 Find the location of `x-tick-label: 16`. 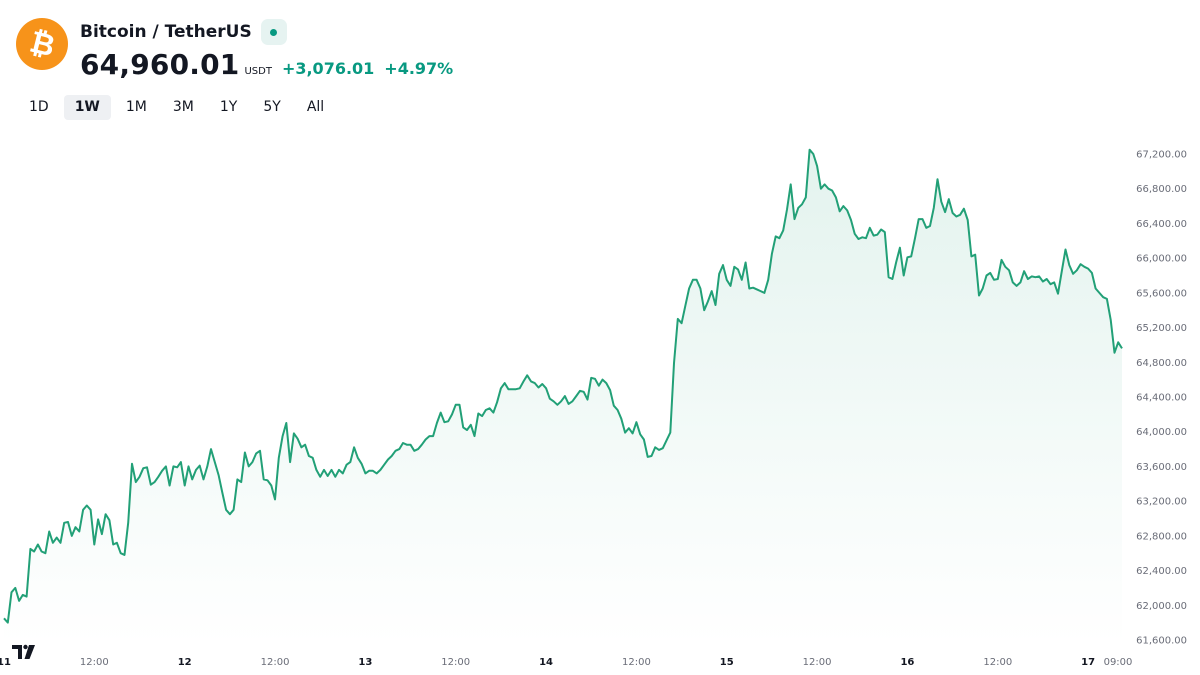

x-tick-label: 16 is located at coordinates (907, 662).